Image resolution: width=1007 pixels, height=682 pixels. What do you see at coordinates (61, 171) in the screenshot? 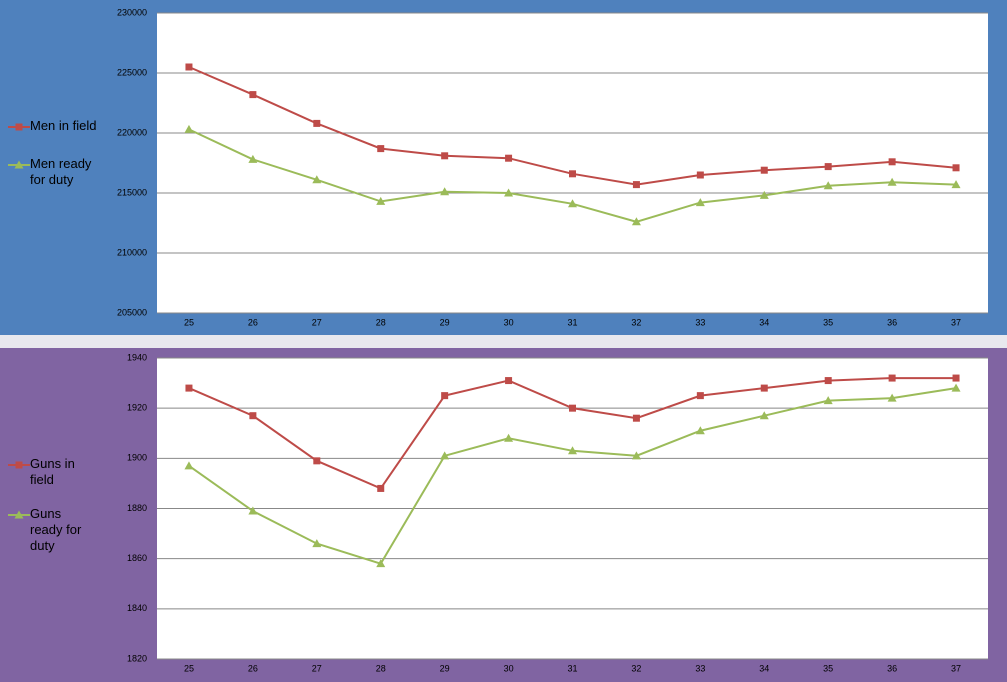
I see `legend-label: Men ready for duty` at bounding box center [61, 171].